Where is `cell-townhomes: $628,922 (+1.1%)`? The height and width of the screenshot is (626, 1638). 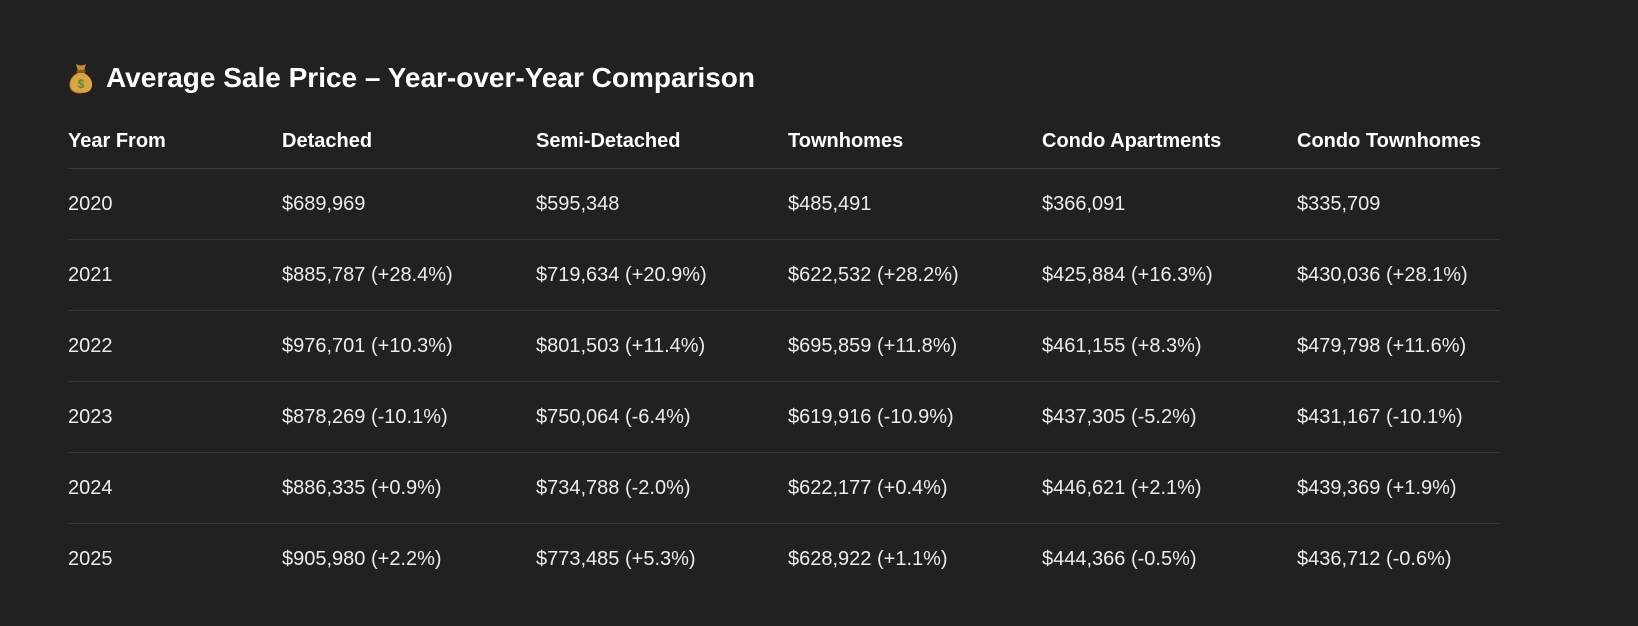
cell-townhomes: $628,922 (+1.1%) is located at coordinates (868, 558).